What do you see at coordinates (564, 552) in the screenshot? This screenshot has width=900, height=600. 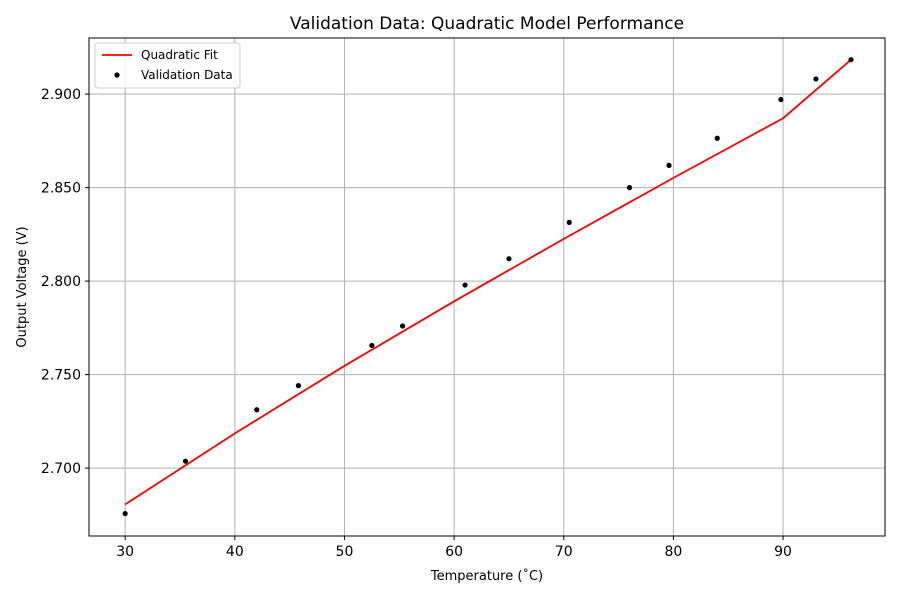 I see `x-tick-label: 70` at bounding box center [564, 552].